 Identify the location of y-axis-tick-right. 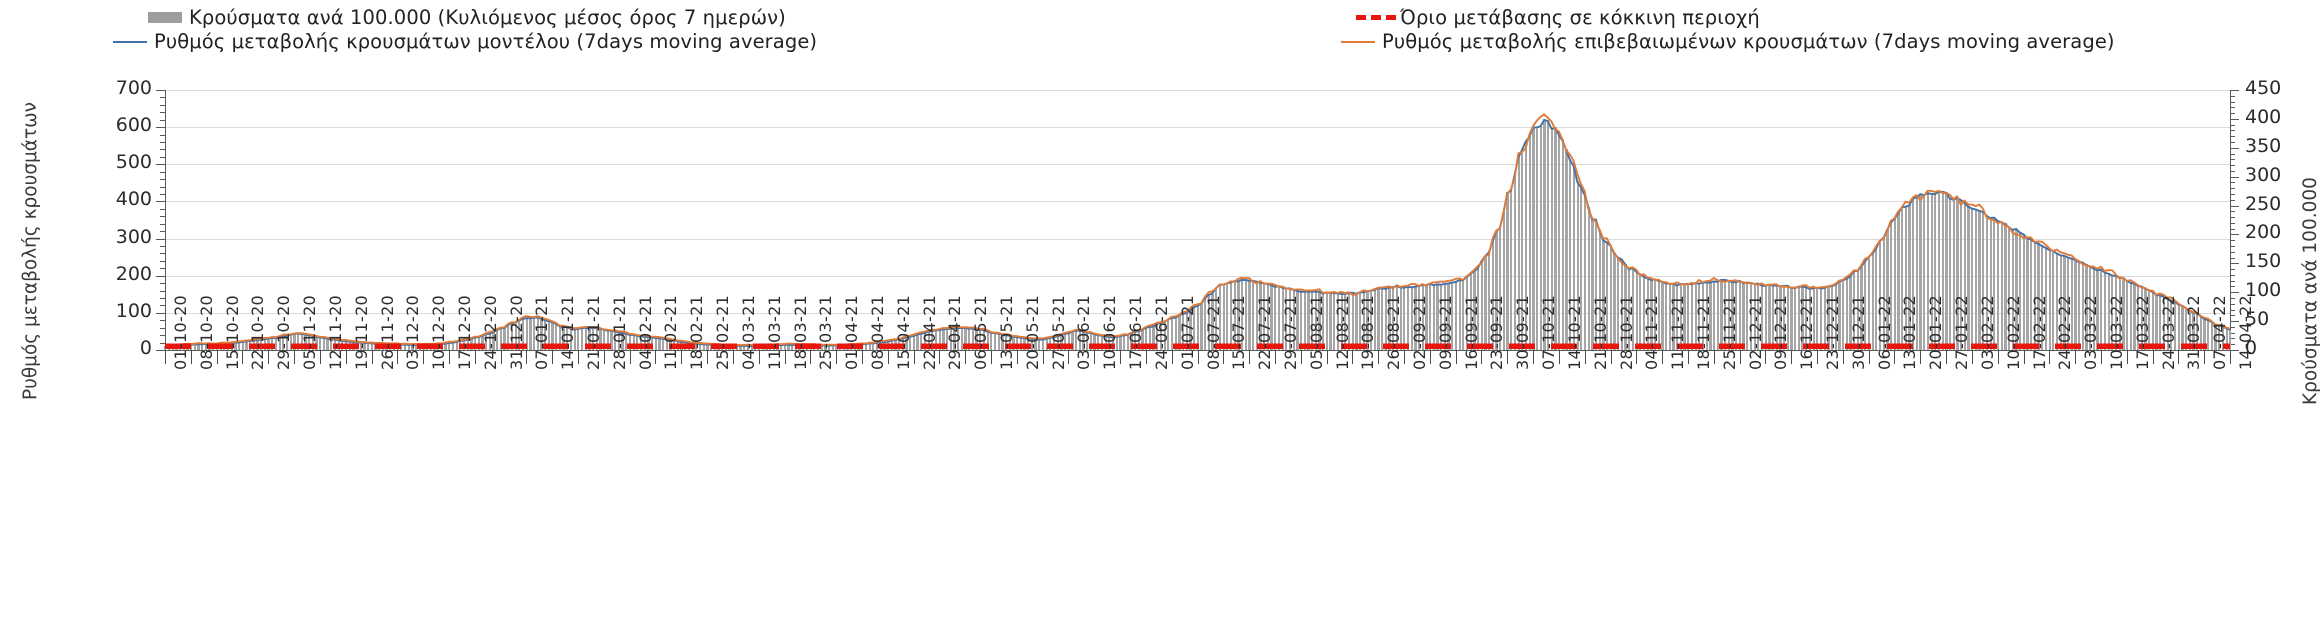
(2234, 264).